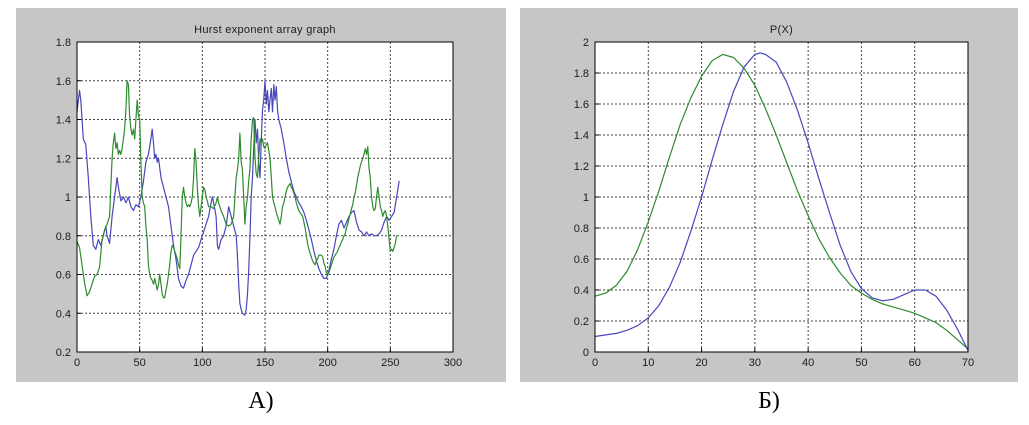 This screenshot has width=1029, height=425. What do you see at coordinates (648, 363) in the screenshot?
I see `x-tick-label: 10` at bounding box center [648, 363].